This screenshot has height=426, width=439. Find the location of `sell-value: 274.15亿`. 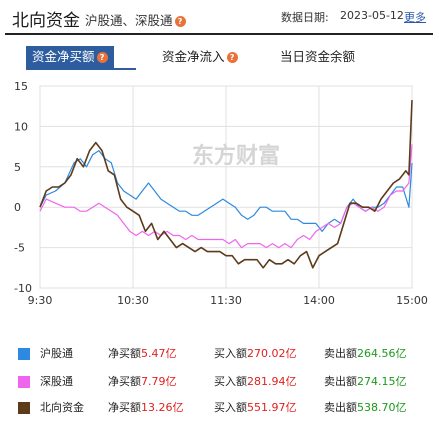

sell-value: 274.15亿 is located at coordinates (382, 381).